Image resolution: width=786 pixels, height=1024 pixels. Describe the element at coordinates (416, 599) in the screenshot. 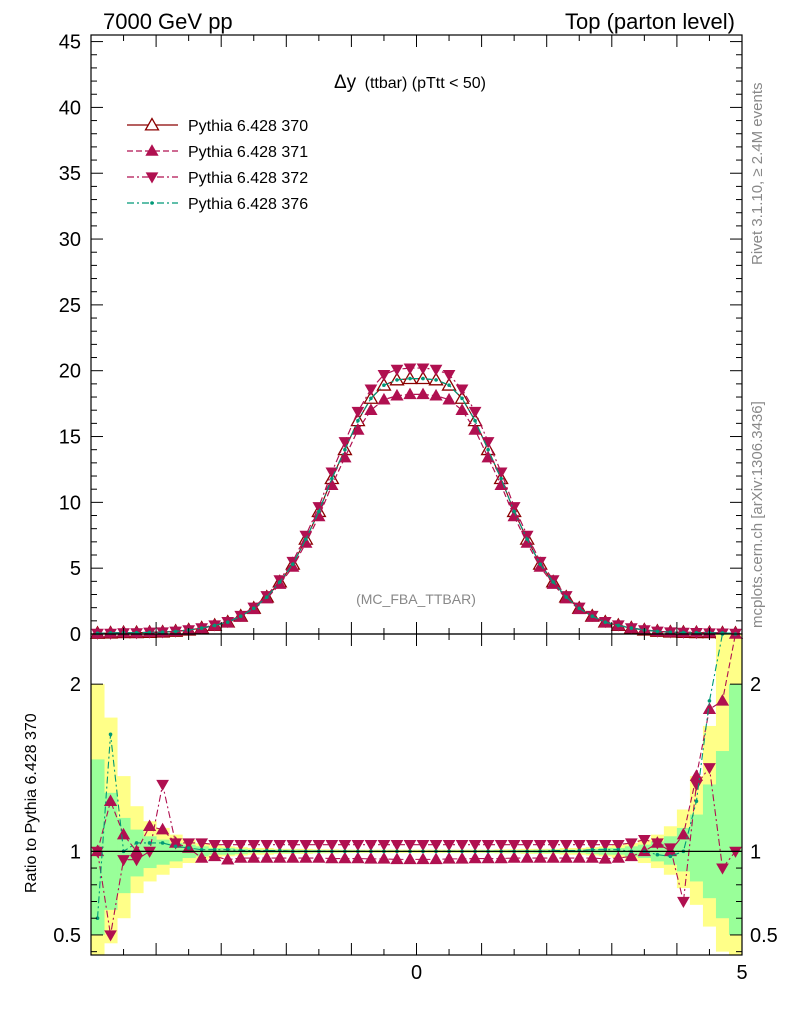

I see `watermark: (MC_FBA_TTBAR)` at that location.